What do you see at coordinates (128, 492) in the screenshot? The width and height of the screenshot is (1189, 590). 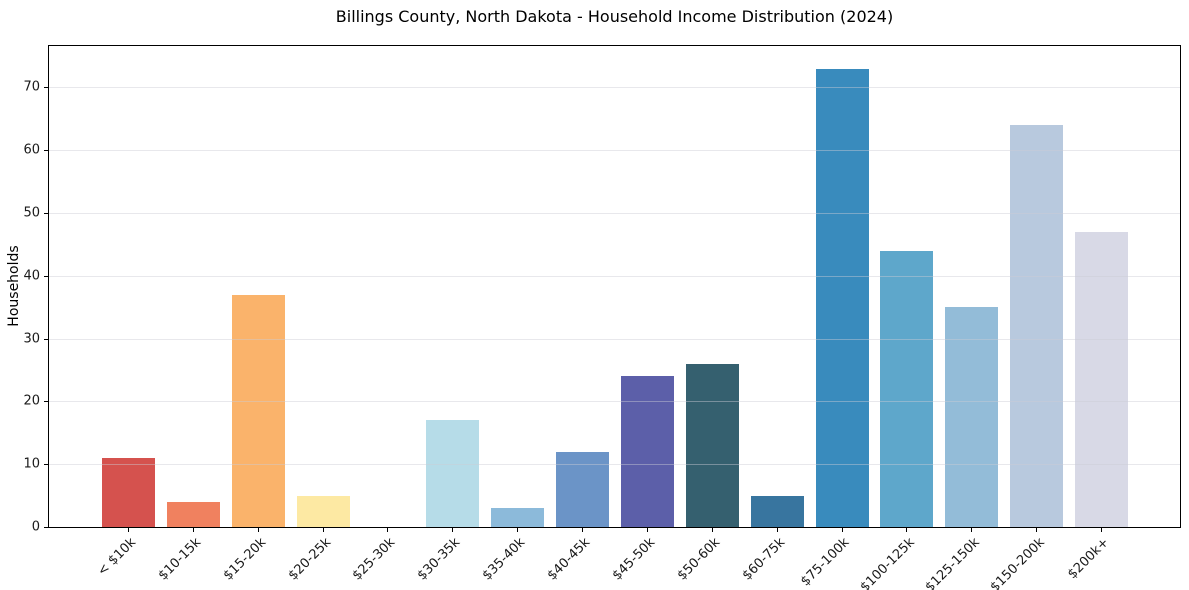 I see `bar-10k` at bounding box center [128, 492].